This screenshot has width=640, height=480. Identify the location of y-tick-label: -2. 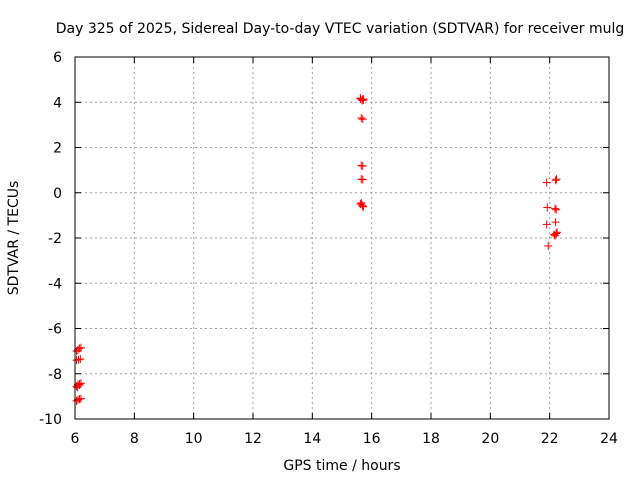
(55, 239).